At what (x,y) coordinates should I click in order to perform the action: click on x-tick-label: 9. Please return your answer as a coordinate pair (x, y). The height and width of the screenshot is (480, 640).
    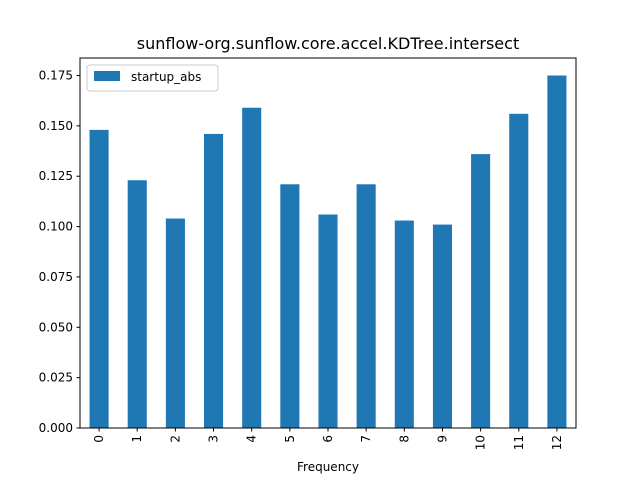
    Looking at the image, I should click on (442, 439).